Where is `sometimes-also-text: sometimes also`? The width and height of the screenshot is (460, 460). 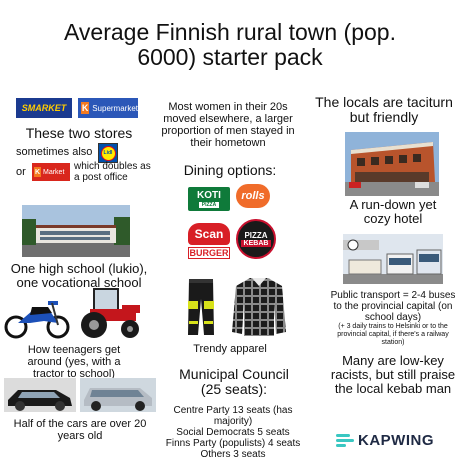 sometimes-also-text: sometimes also is located at coordinates (54, 152).